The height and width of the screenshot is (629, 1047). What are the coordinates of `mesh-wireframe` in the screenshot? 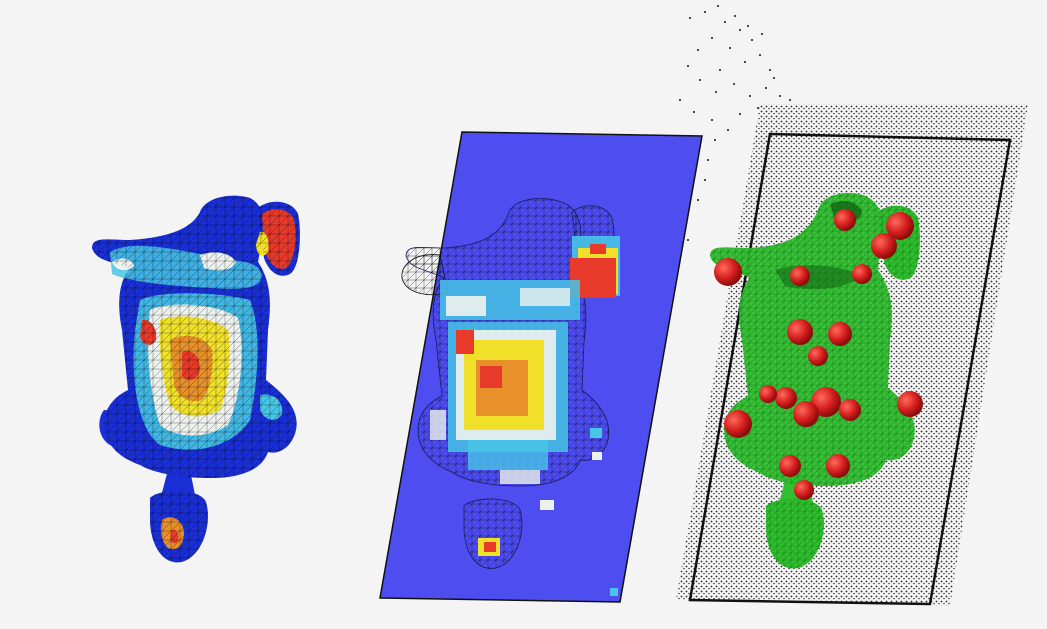 It's located at (196, 379).